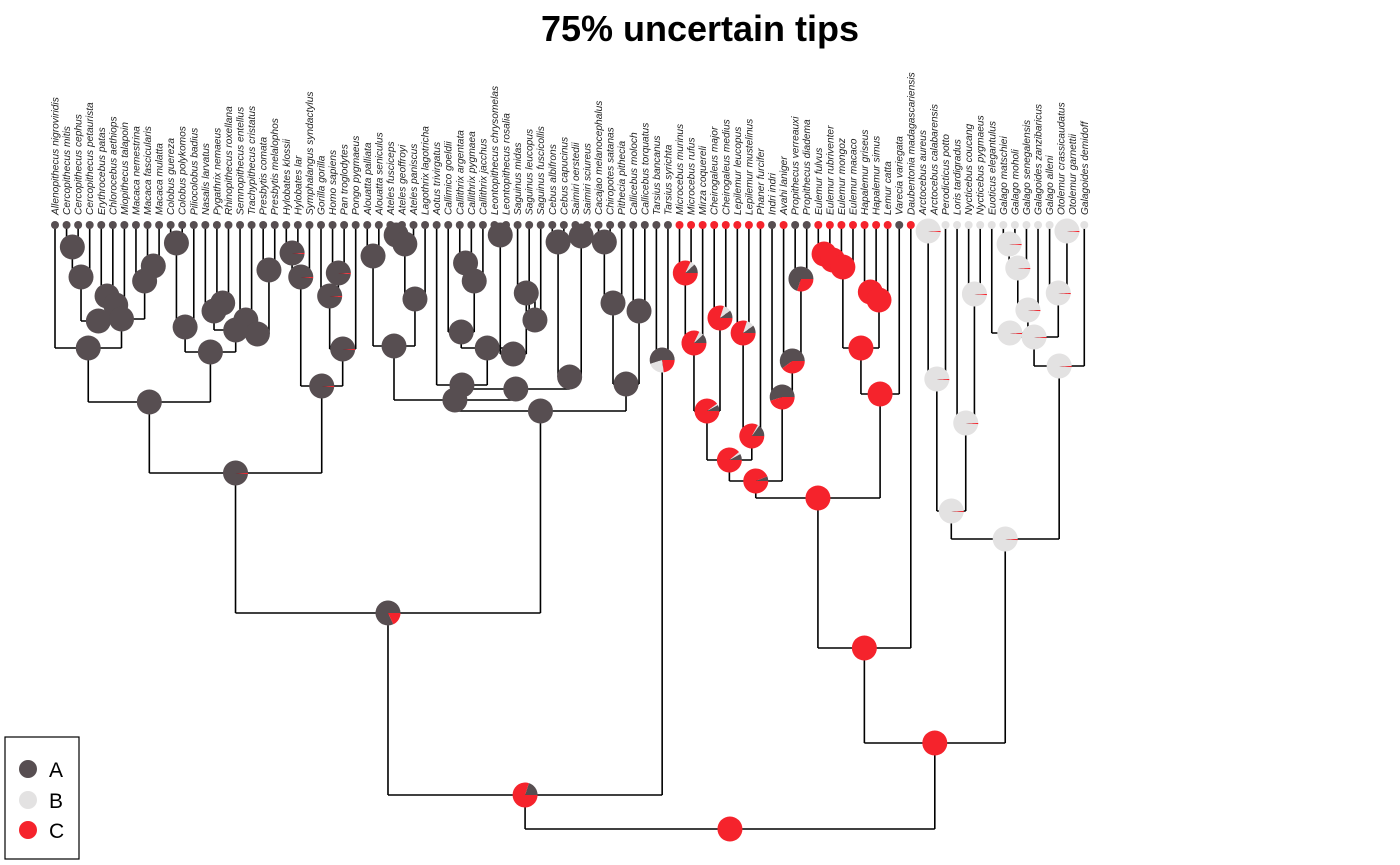 Image resolution: width=1400 pixels, height=865 pixels. Describe the element at coordinates (1050, 185) in the screenshot. I see `tip-label: Galago alleni` at that location.